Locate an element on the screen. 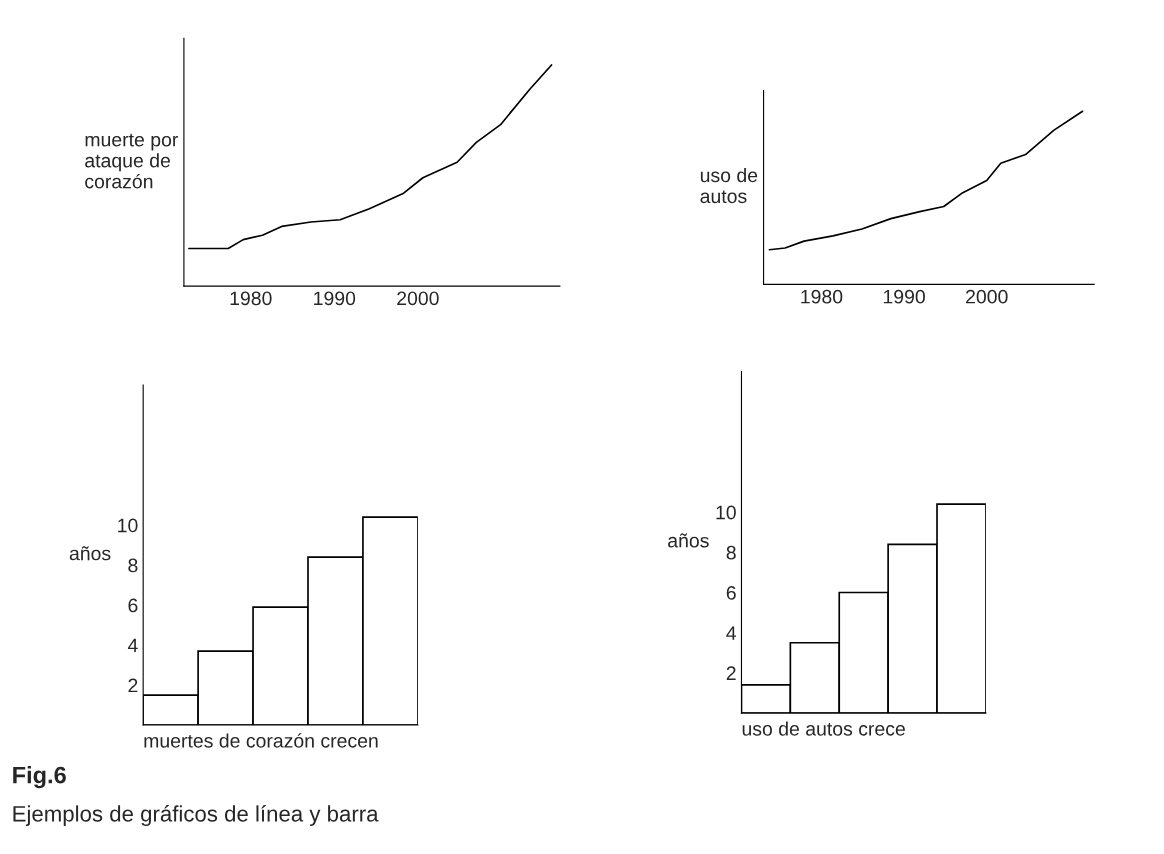  x-axis-title: uso de autos crece is located at coordinates (823, 728).